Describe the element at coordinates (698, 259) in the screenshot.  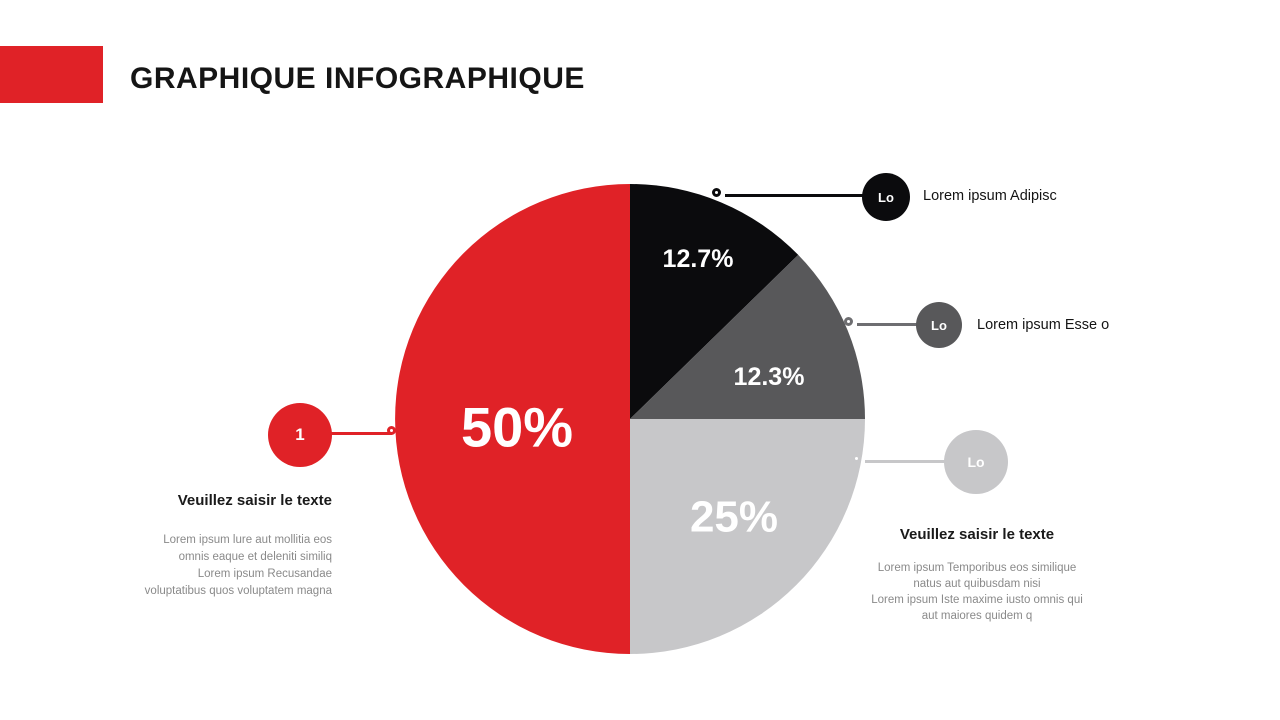
I see `pie-slice-label-0: 12.7%` at that location.